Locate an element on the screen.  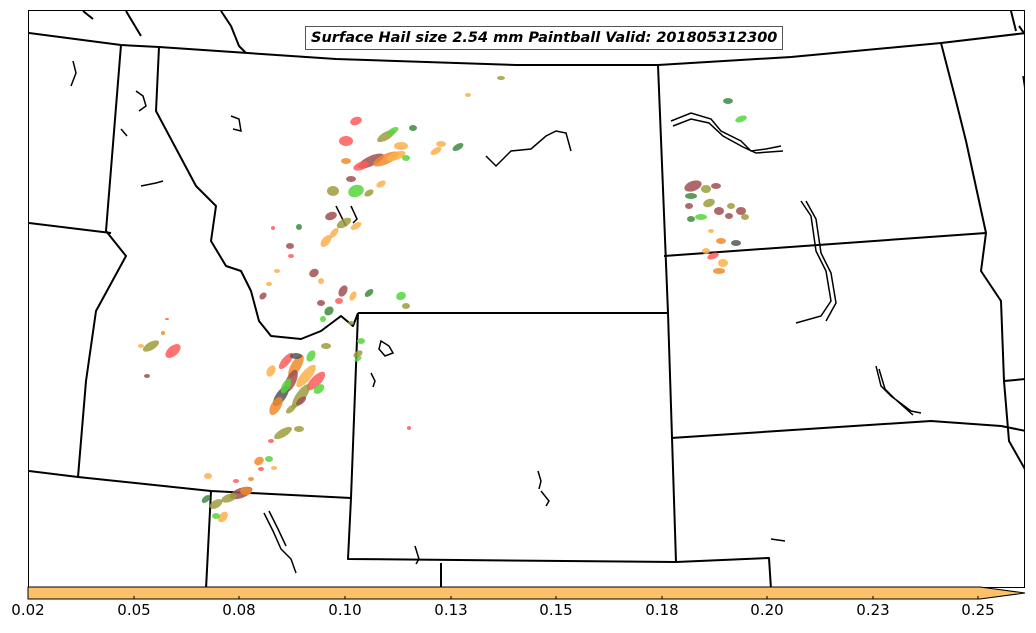
colorbar is located at coordinates (526, 593).